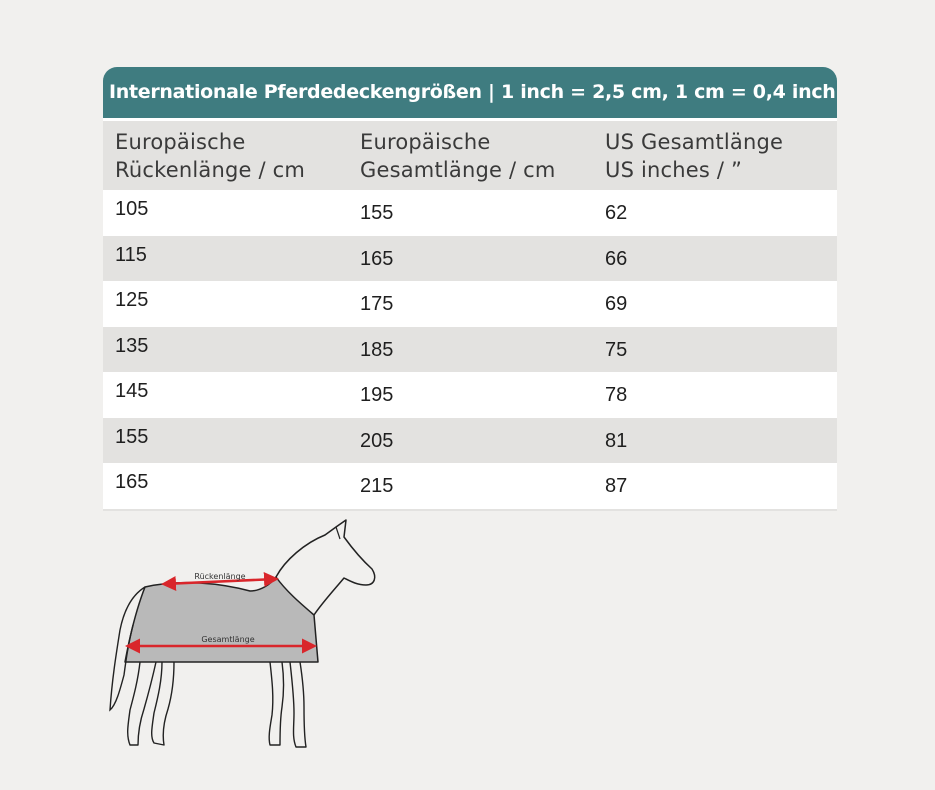  Describe the element at coordinates (616, 349) in the screenshot. I see `us-inches-cell: 75` at that location.